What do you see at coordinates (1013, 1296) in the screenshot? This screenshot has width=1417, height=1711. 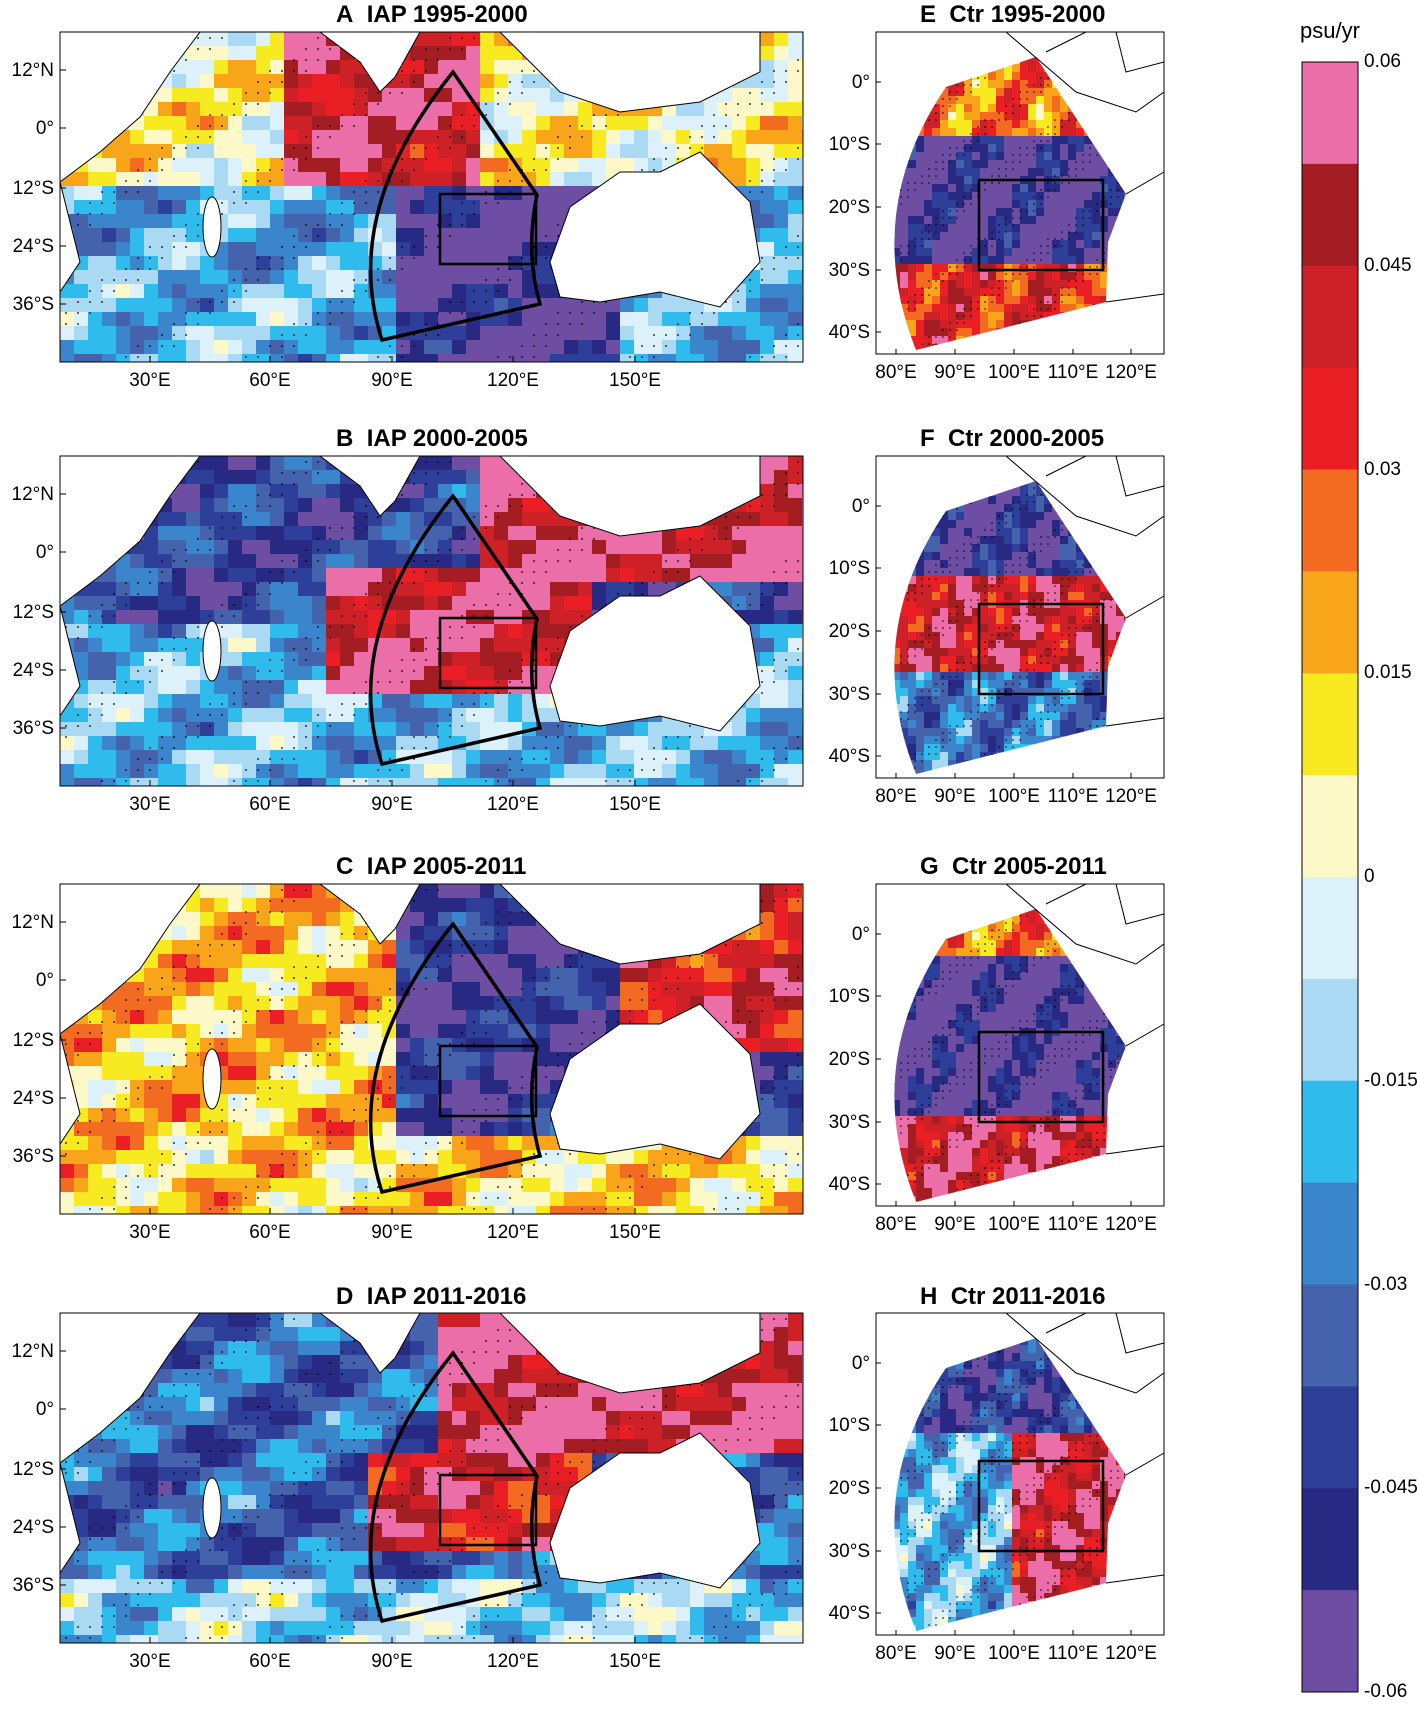 I see `panel-title: H Ctr 2011-2016` at bounding box center [1013, 1296].